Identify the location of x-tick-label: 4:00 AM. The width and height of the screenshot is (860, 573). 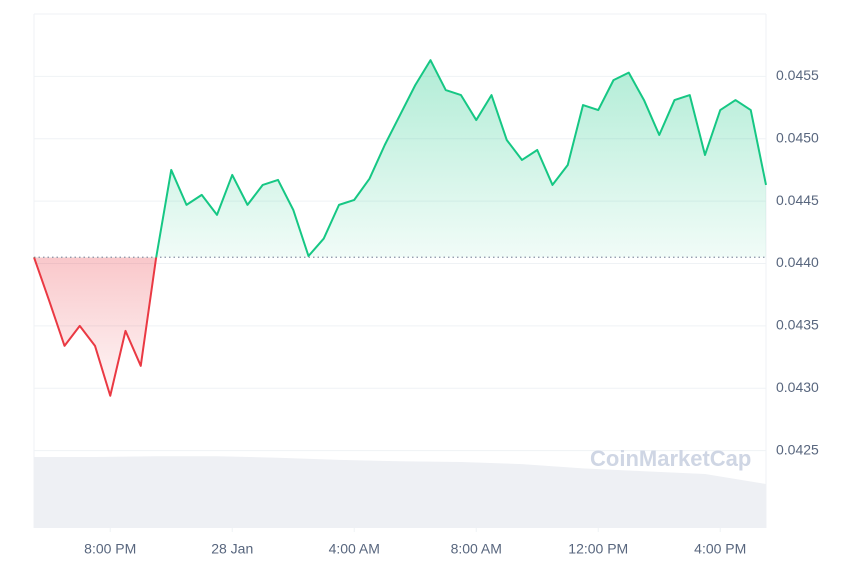
(354, 549).